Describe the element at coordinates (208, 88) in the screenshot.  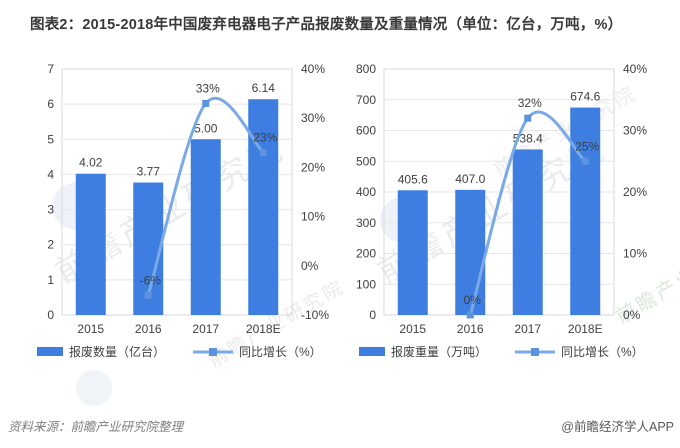
I see `line-value-label: 33%` at that location.